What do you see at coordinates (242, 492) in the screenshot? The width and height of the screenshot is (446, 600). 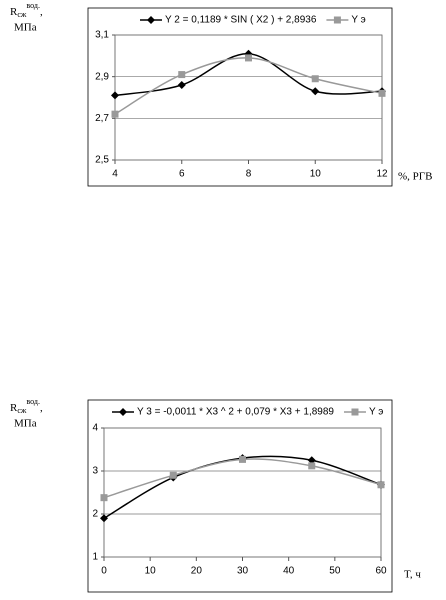 I see `plot-area` at bounding box center [242, 492].